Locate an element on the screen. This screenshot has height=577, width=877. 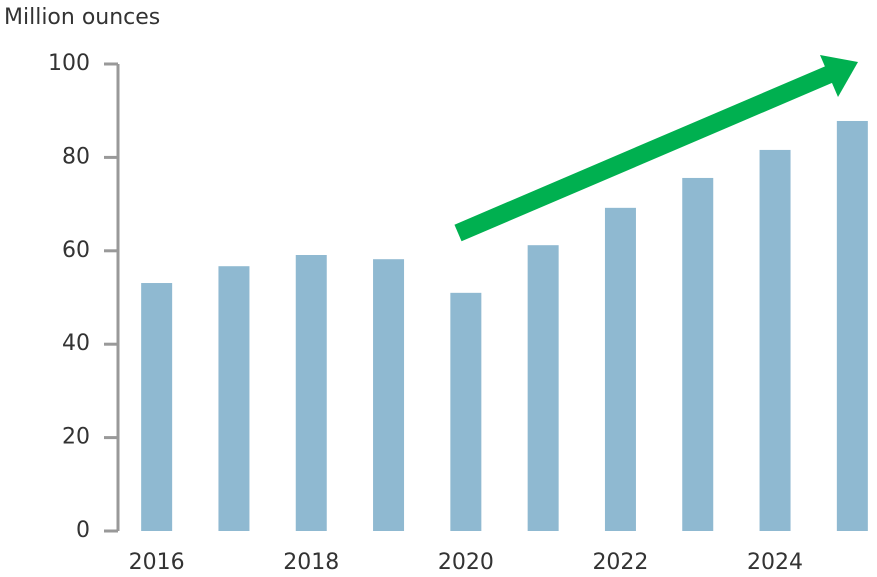
arrow-shaft is located at coordinates (644, 153).